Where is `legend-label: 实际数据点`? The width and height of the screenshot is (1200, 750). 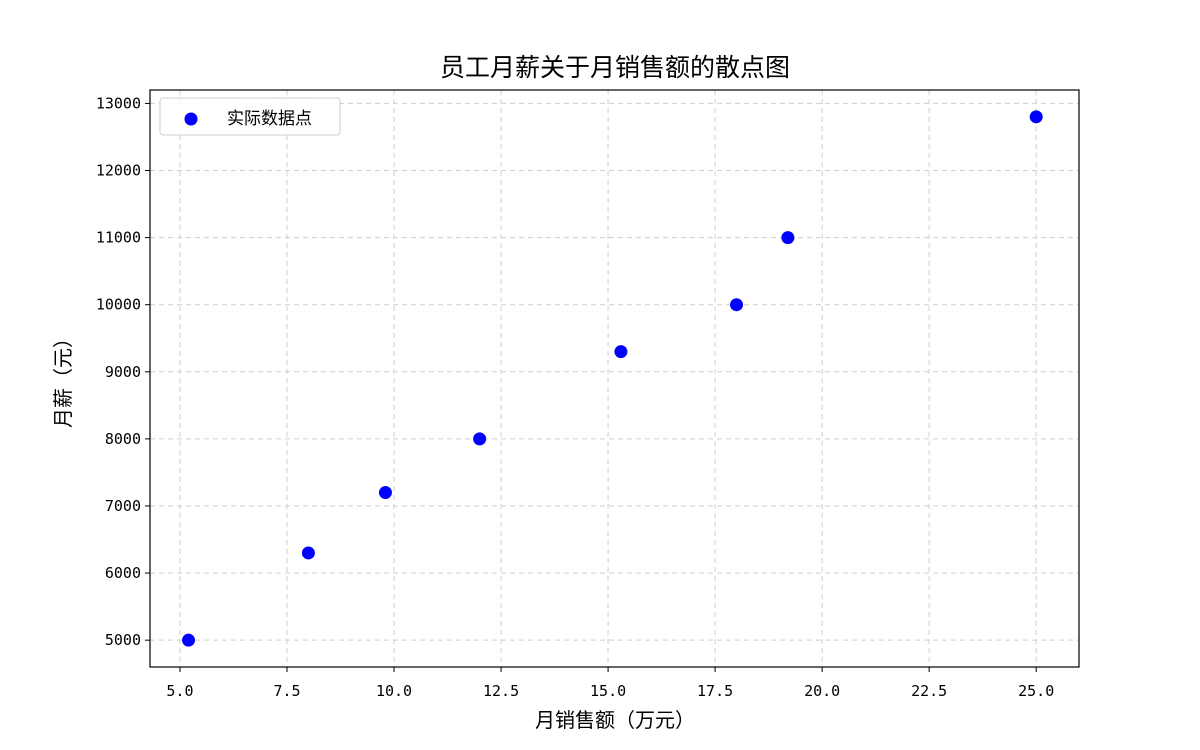 legend-label: 实际数据点 is located at coordinates (269, 119).